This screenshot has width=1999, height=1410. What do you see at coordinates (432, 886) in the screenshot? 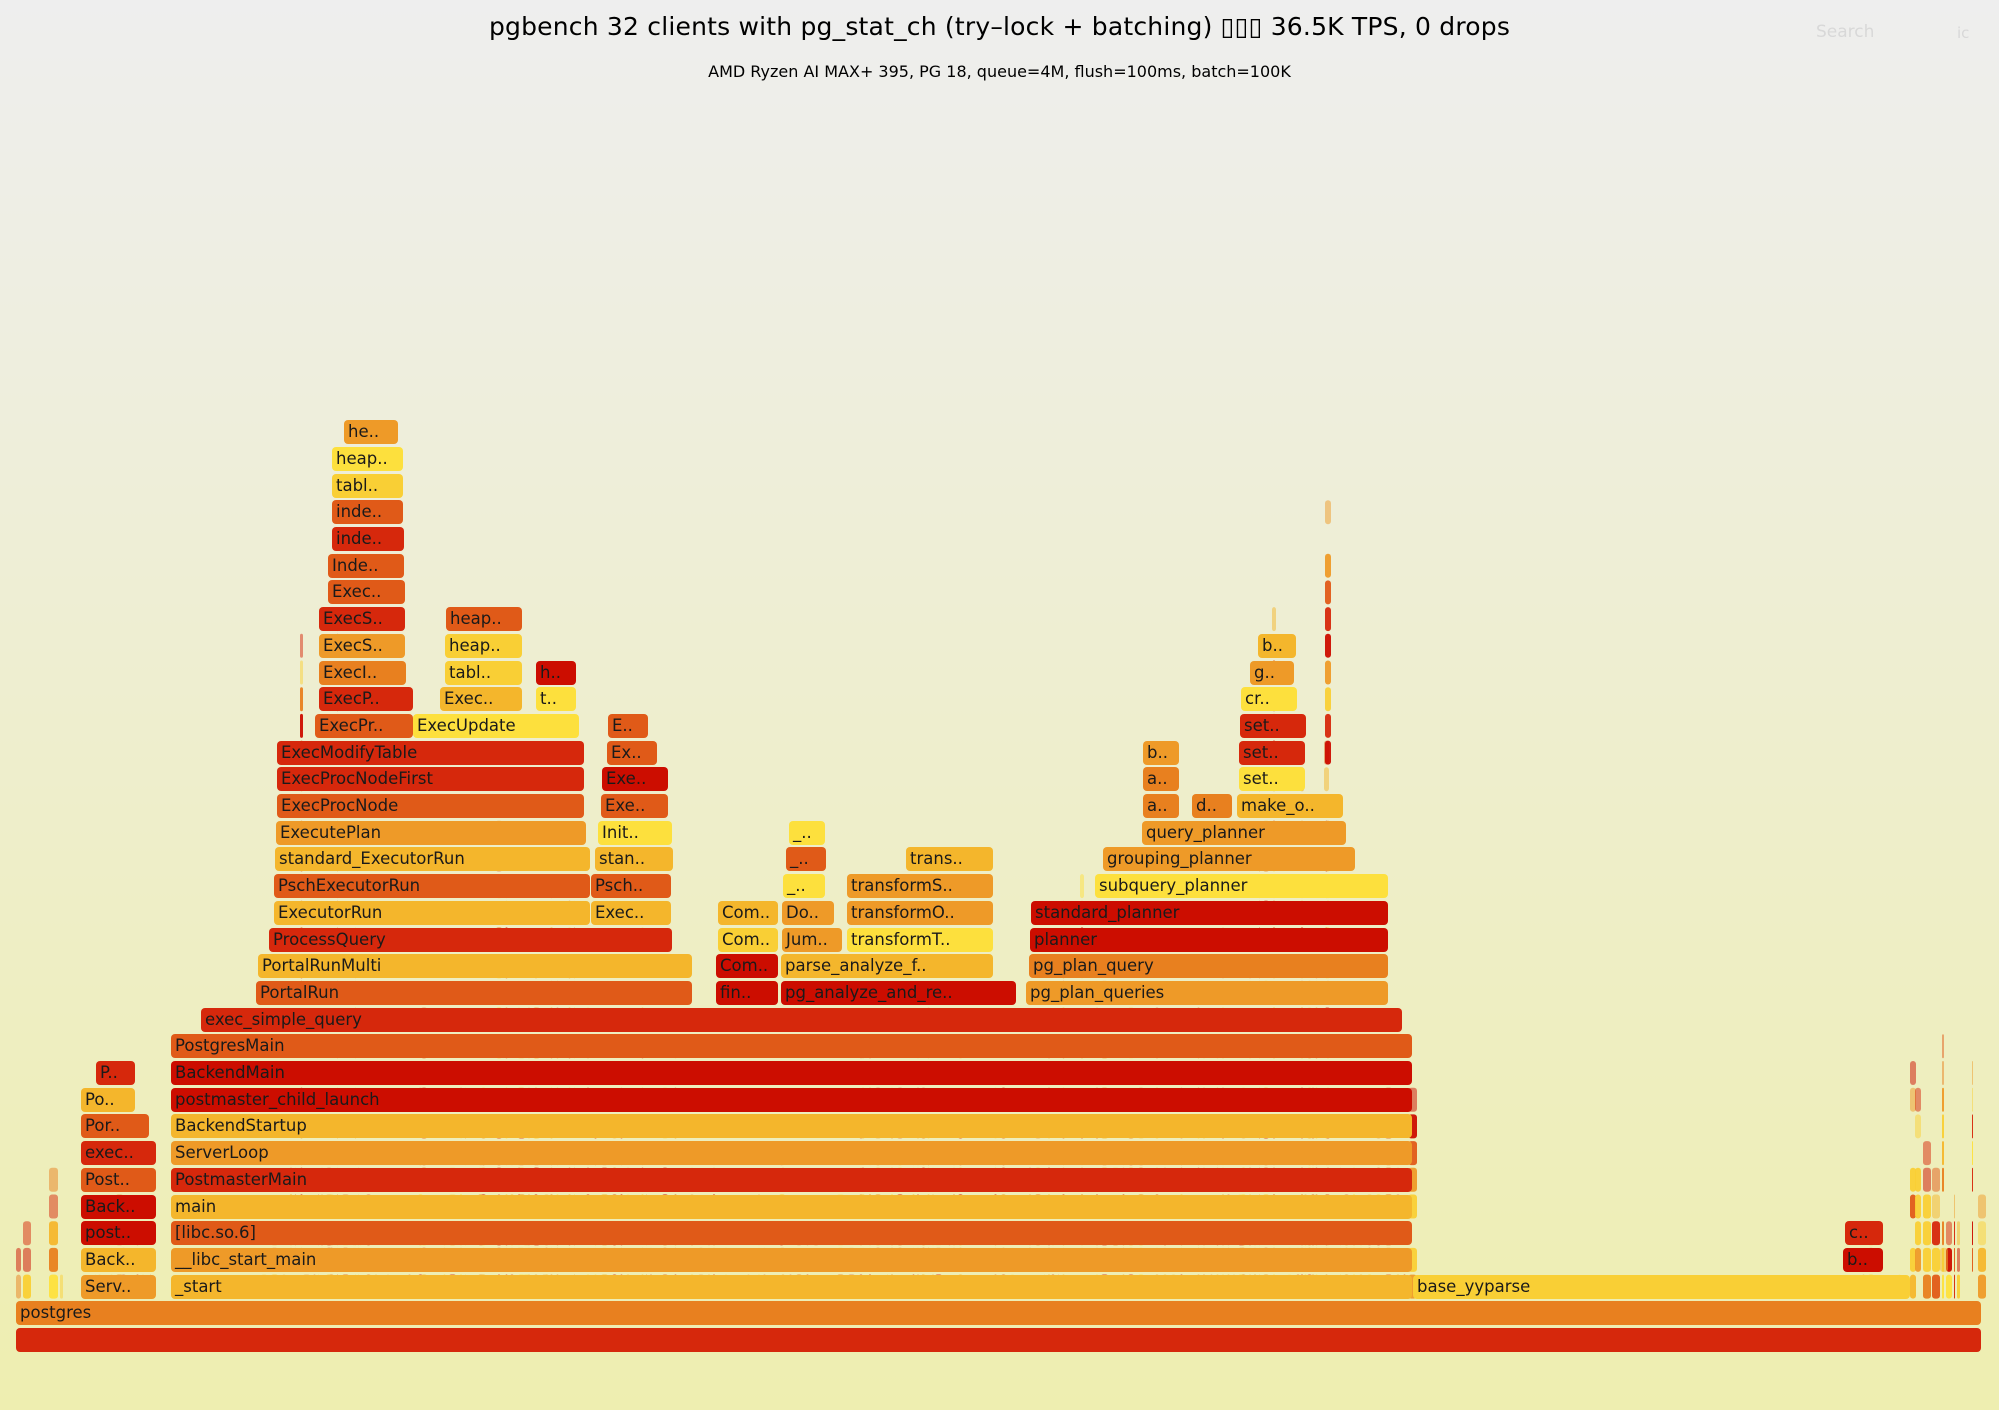
I see `flame-frame: PschExecutorRun` at bounding box center [432, 886].